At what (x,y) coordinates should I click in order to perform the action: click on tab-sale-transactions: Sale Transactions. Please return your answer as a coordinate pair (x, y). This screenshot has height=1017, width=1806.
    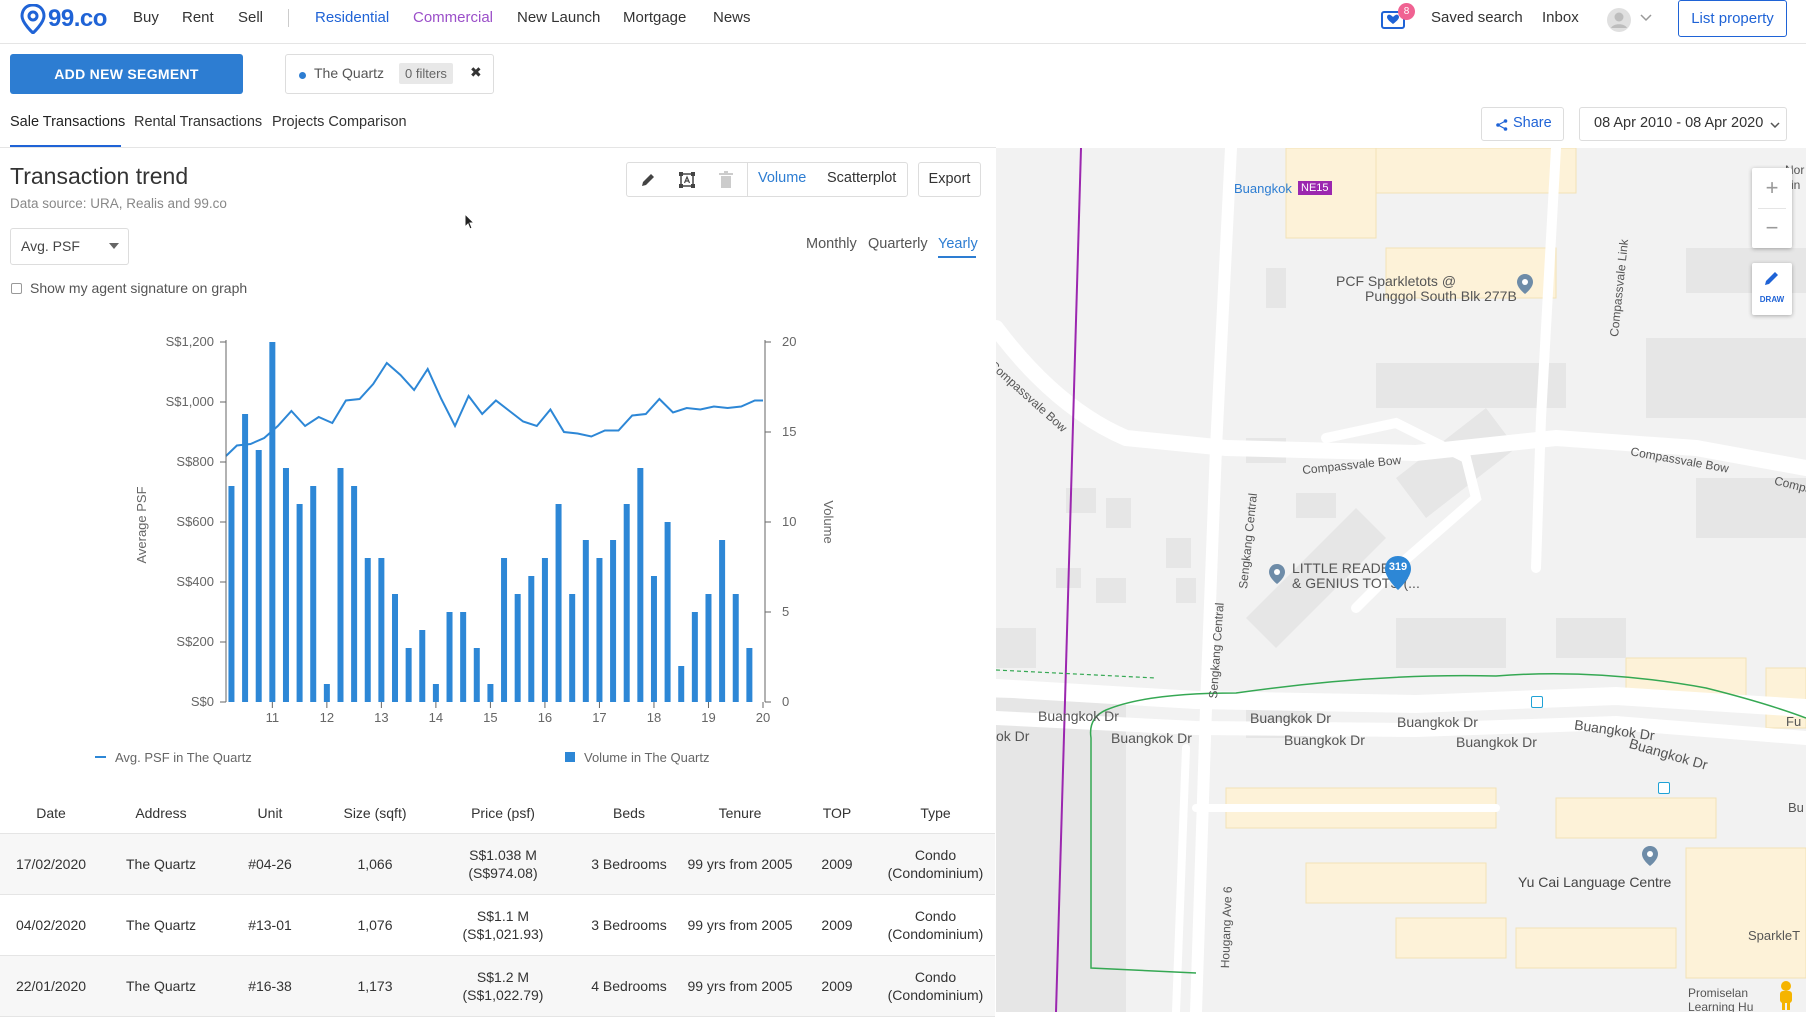
    Looking at the image, I should click on (68, 122).